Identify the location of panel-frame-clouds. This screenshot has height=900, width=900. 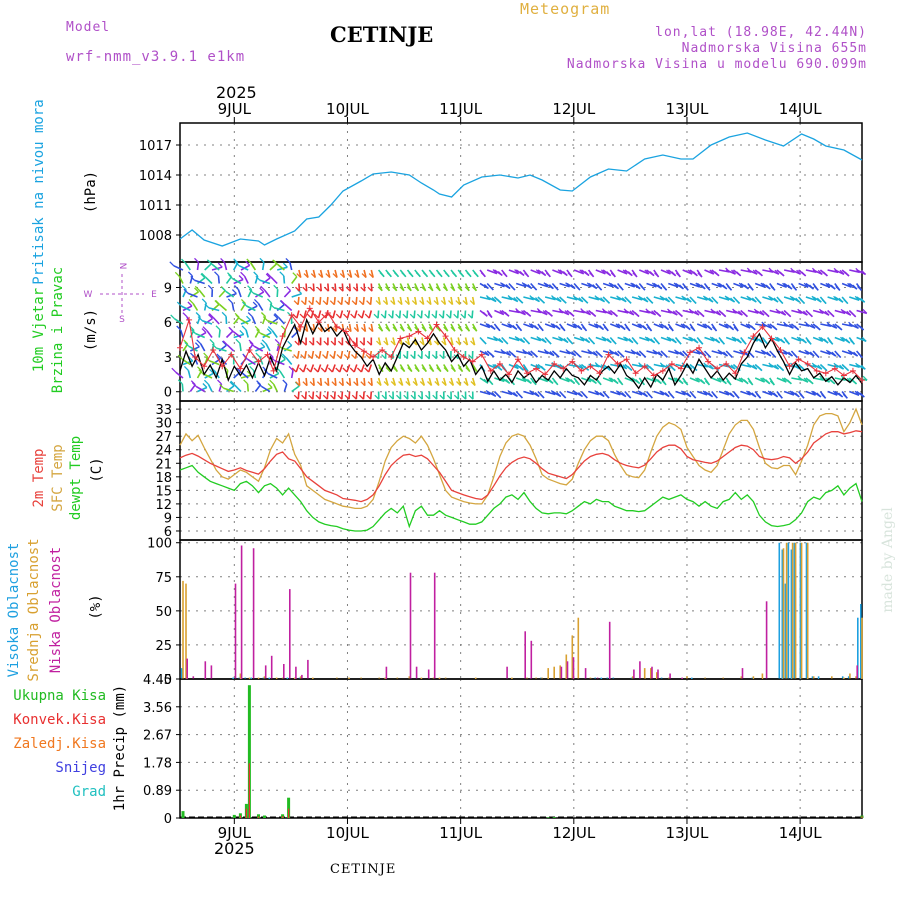
(521, 609).